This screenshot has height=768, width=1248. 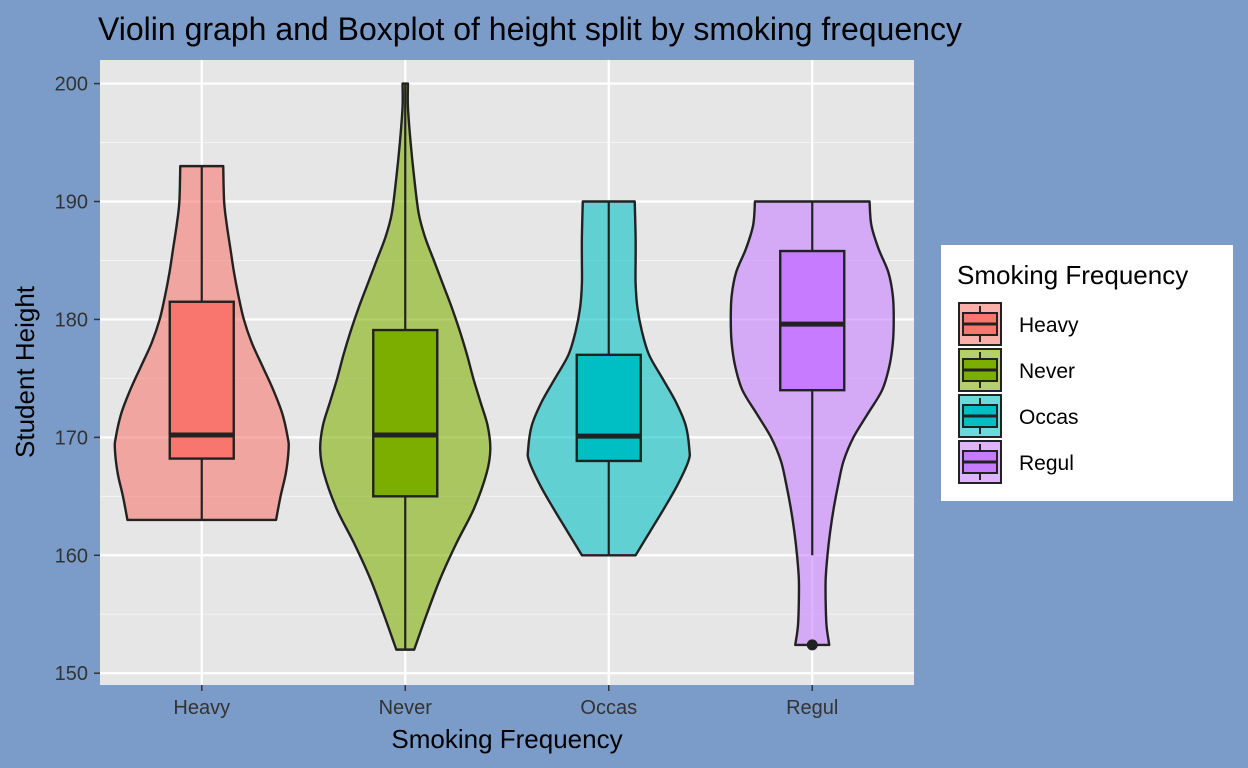 What do you see at coordinates (71, 85) in the screenshot?
I see `y-tick-label: 200` at bounding box center [71, 85].